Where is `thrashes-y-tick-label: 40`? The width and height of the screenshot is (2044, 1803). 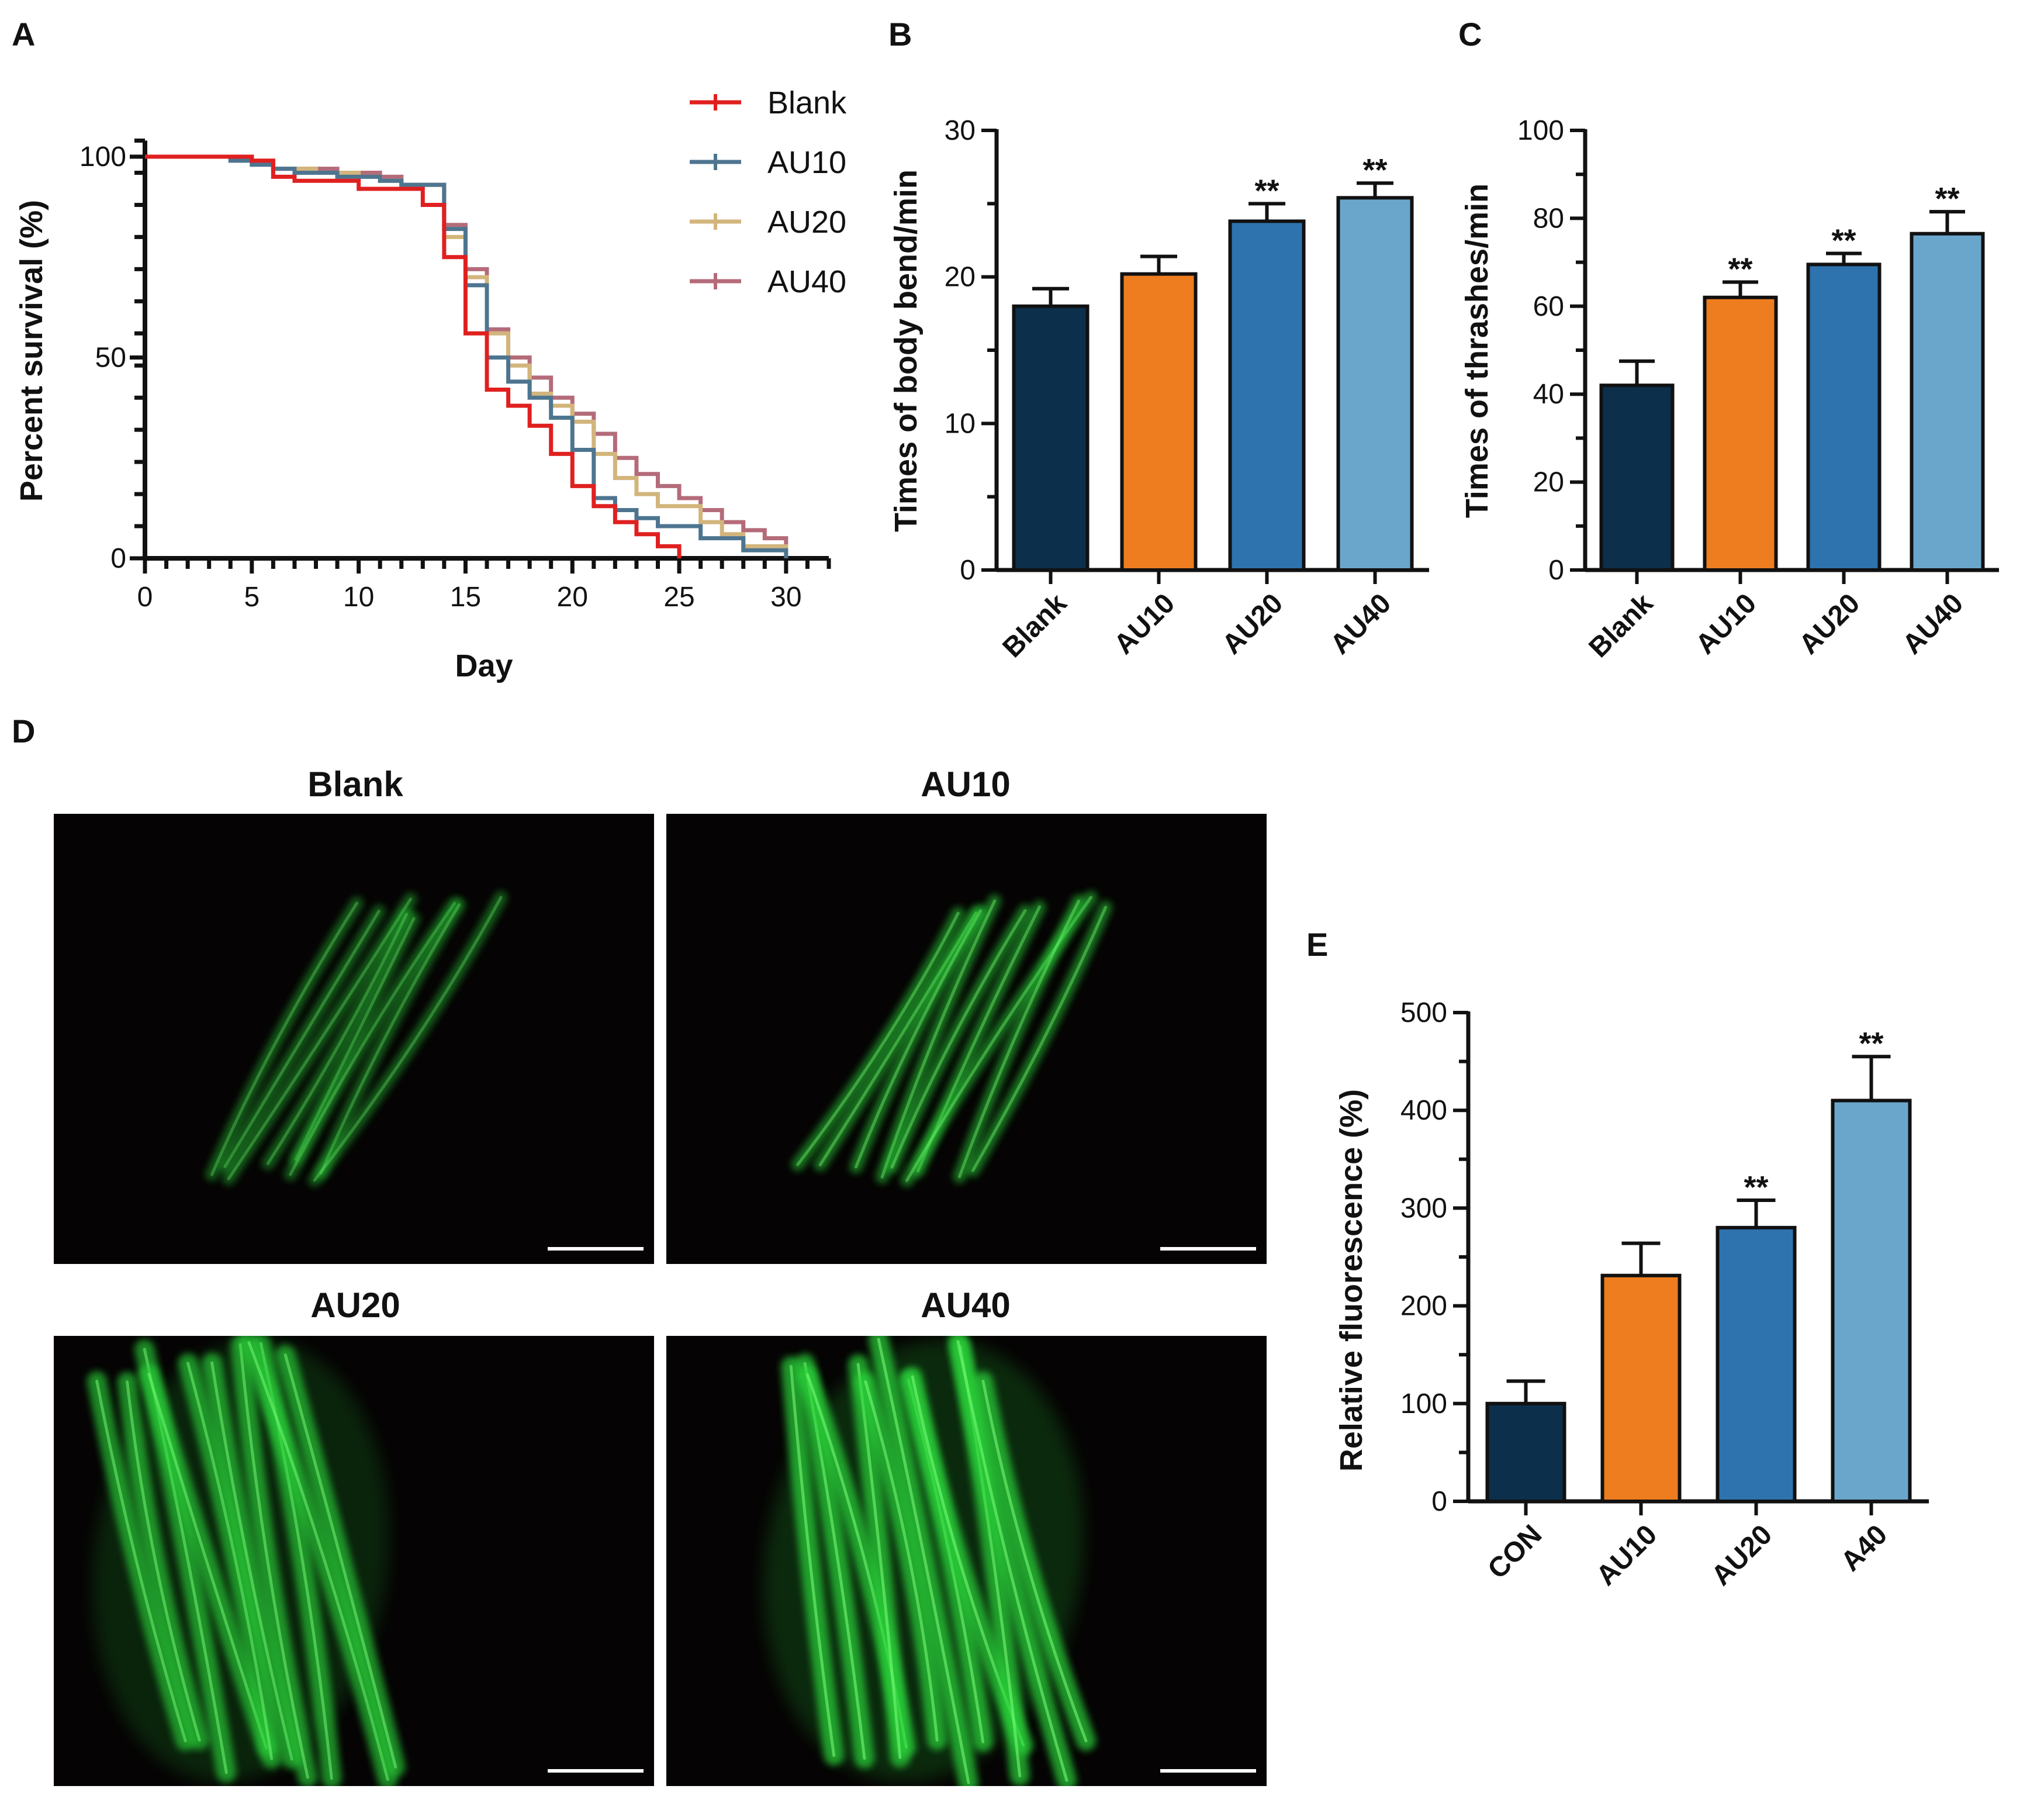
thrashes-y-tick-label: 40 is located at coordinates (1548, 395).